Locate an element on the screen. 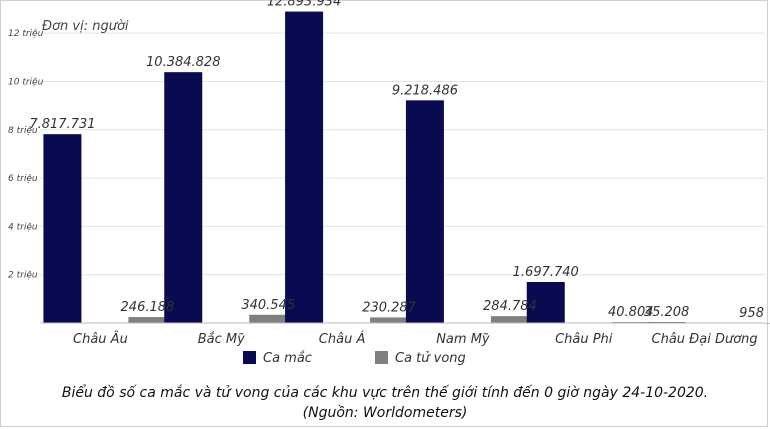  x-tick-label: Châu Đại Dương is located at coordinates (705, 339).